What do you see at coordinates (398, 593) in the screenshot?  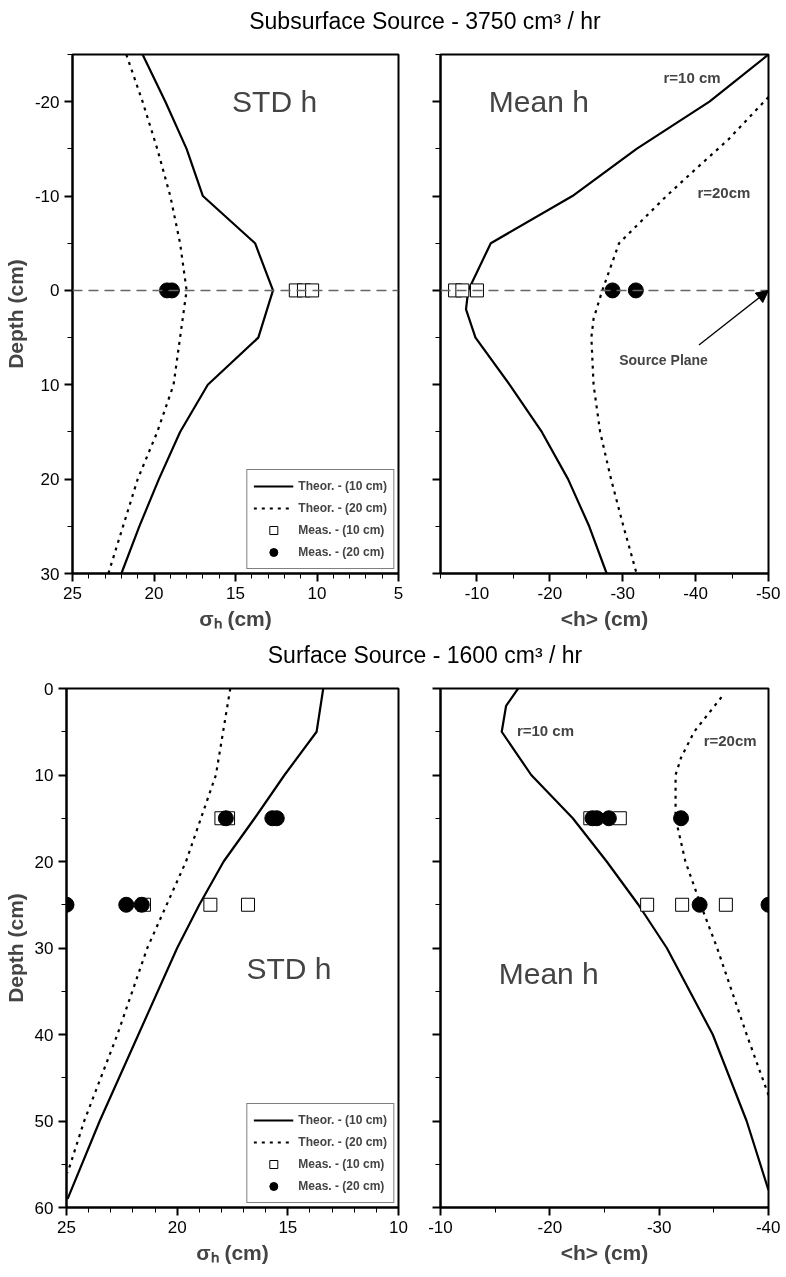 I see `x-tick-label: 5` at bounding box center [398, 593].